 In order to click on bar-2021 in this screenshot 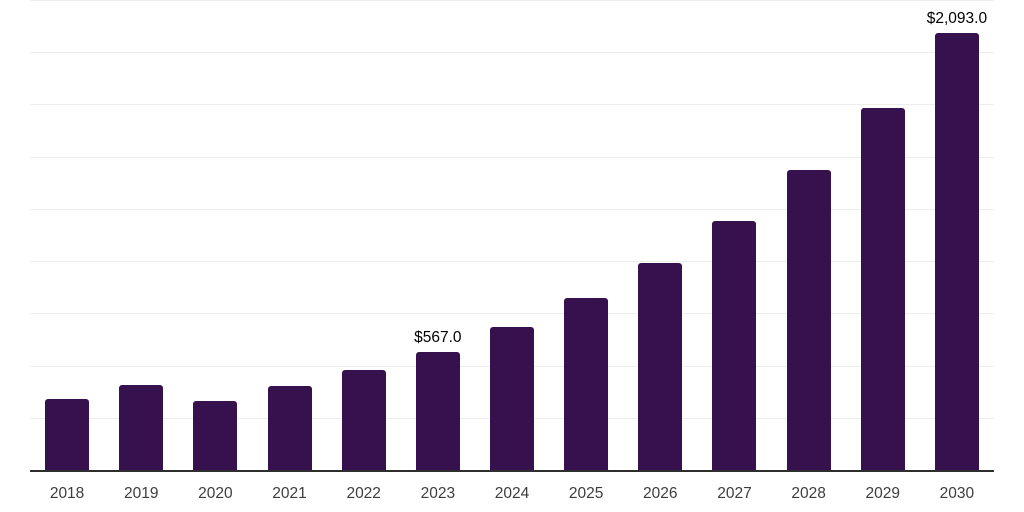, I will do `click(289, 427)`.